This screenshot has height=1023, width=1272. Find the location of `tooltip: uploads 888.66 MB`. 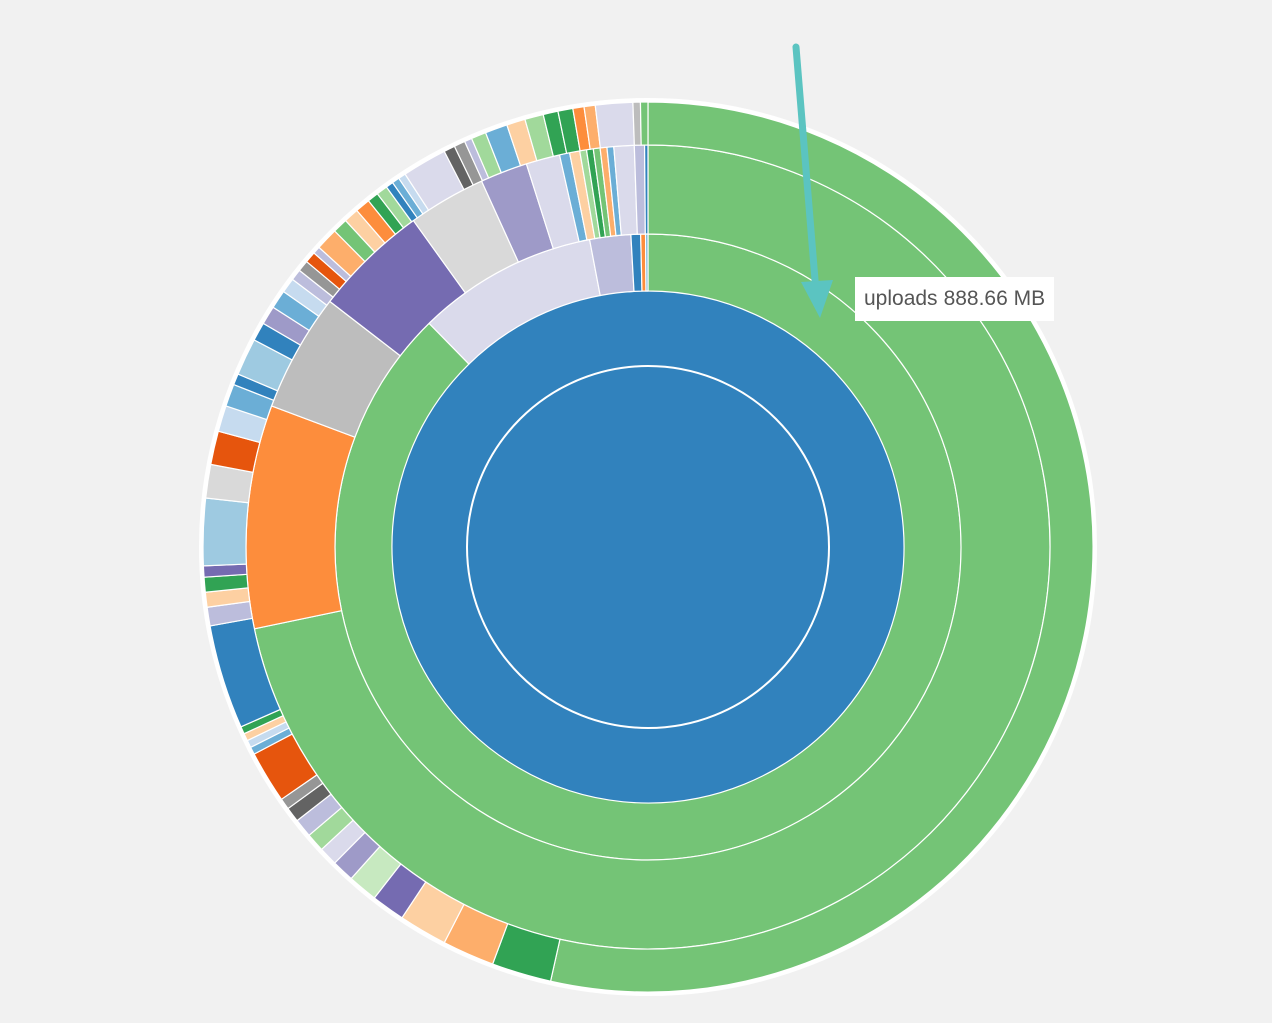

tooltip: uploads 888.66 MB is located at coordinates (954, 299).